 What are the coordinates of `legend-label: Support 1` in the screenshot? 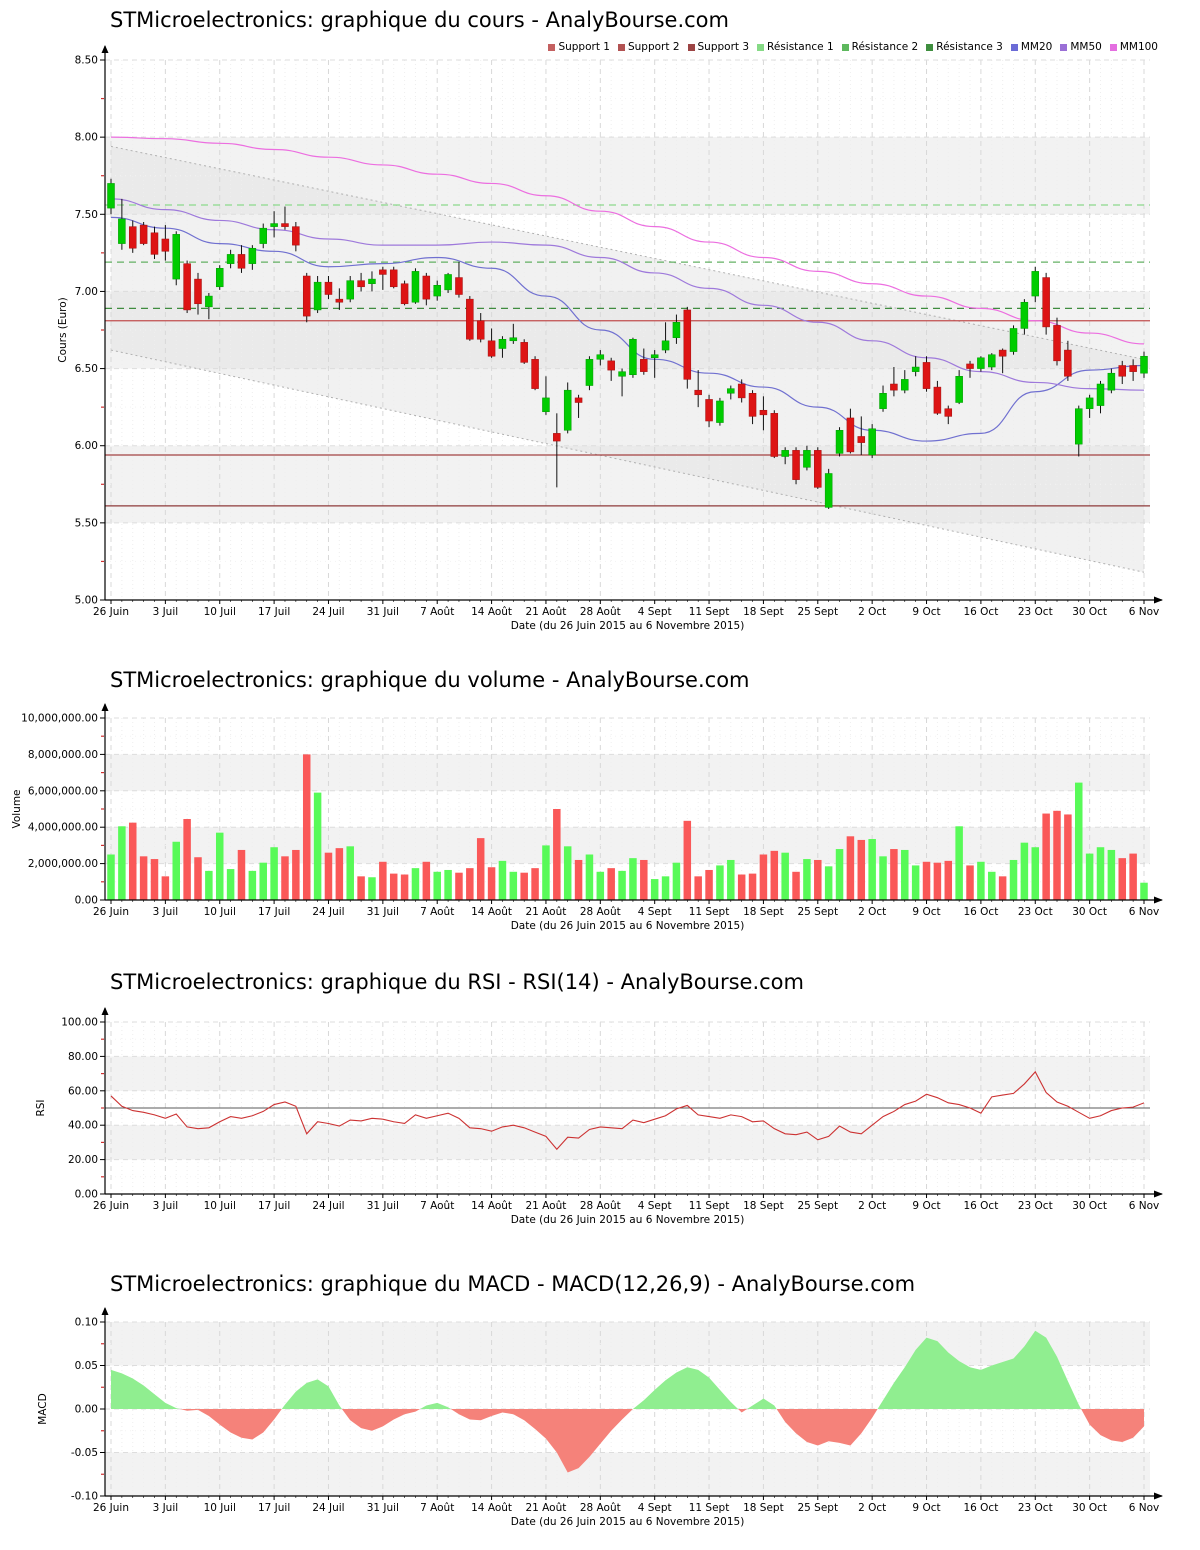 It's located at (584, 47).